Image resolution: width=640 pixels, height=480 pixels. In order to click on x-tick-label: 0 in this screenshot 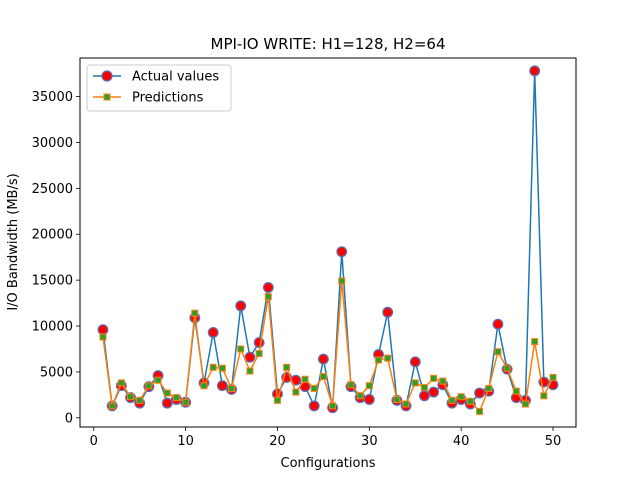, I will do `click(94, 441)`.